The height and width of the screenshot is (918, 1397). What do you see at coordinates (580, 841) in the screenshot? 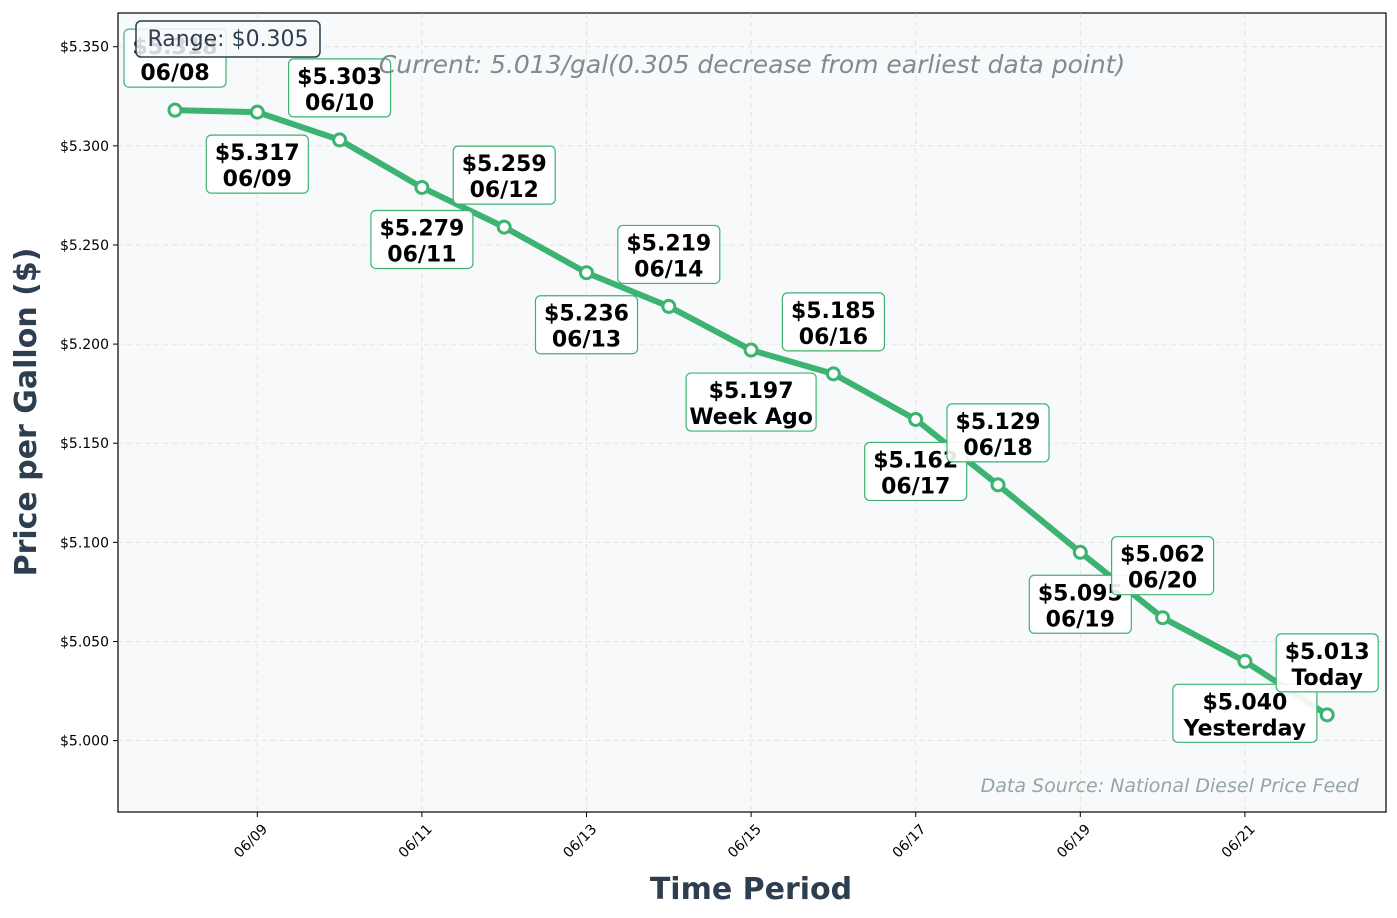
I see `x-tick-label: 06/13` at bounding box center [580, 841].